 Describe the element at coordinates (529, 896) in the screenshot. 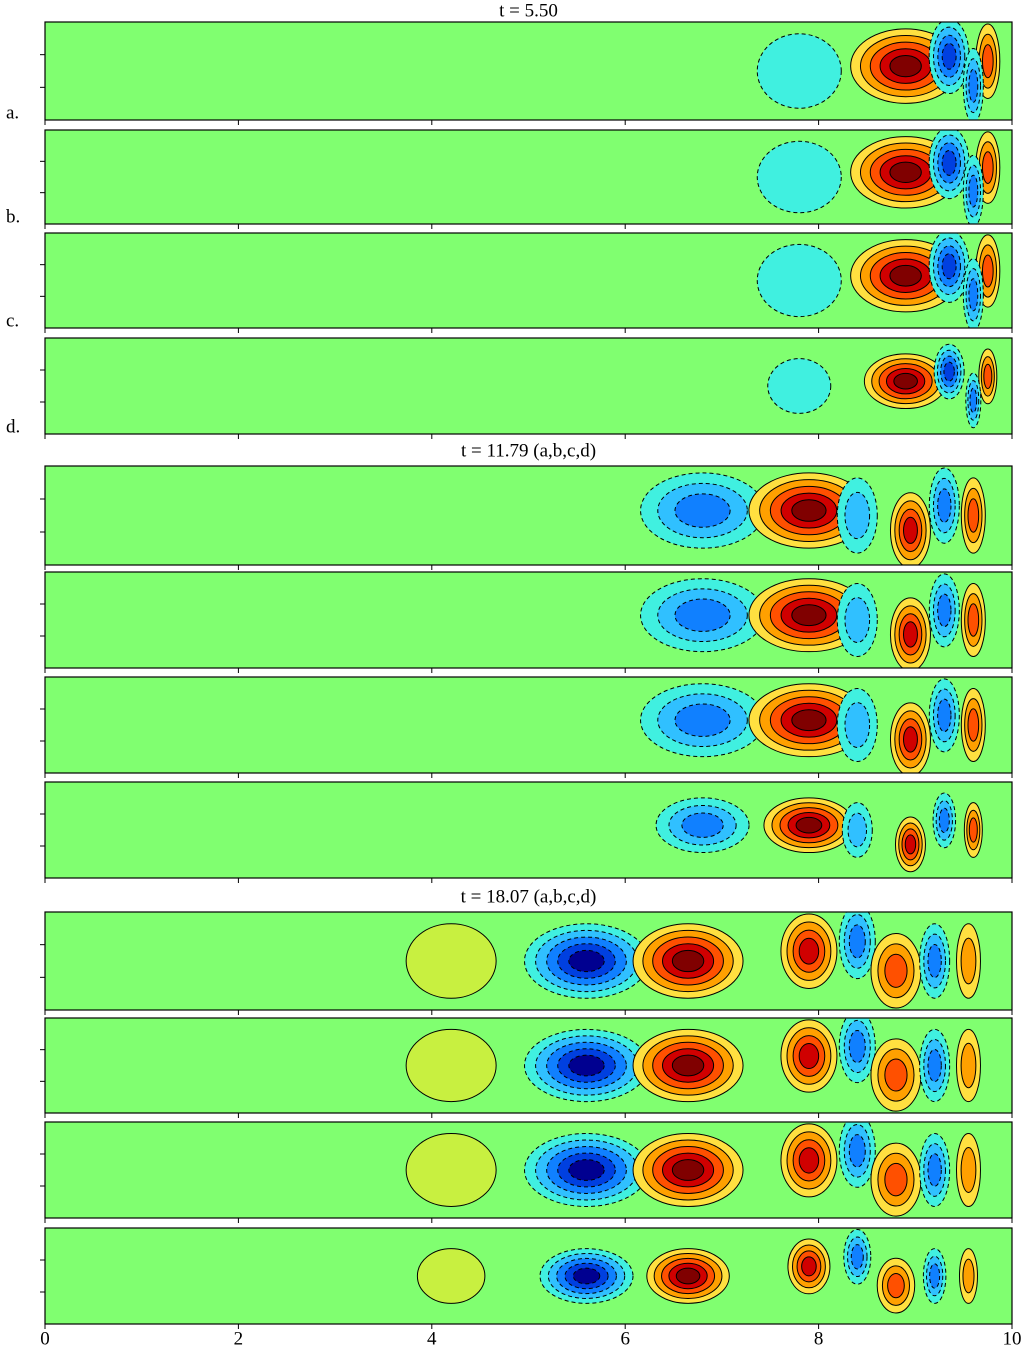

I see `group-title: t = 18.07 (a,b,c,d)` at that location.